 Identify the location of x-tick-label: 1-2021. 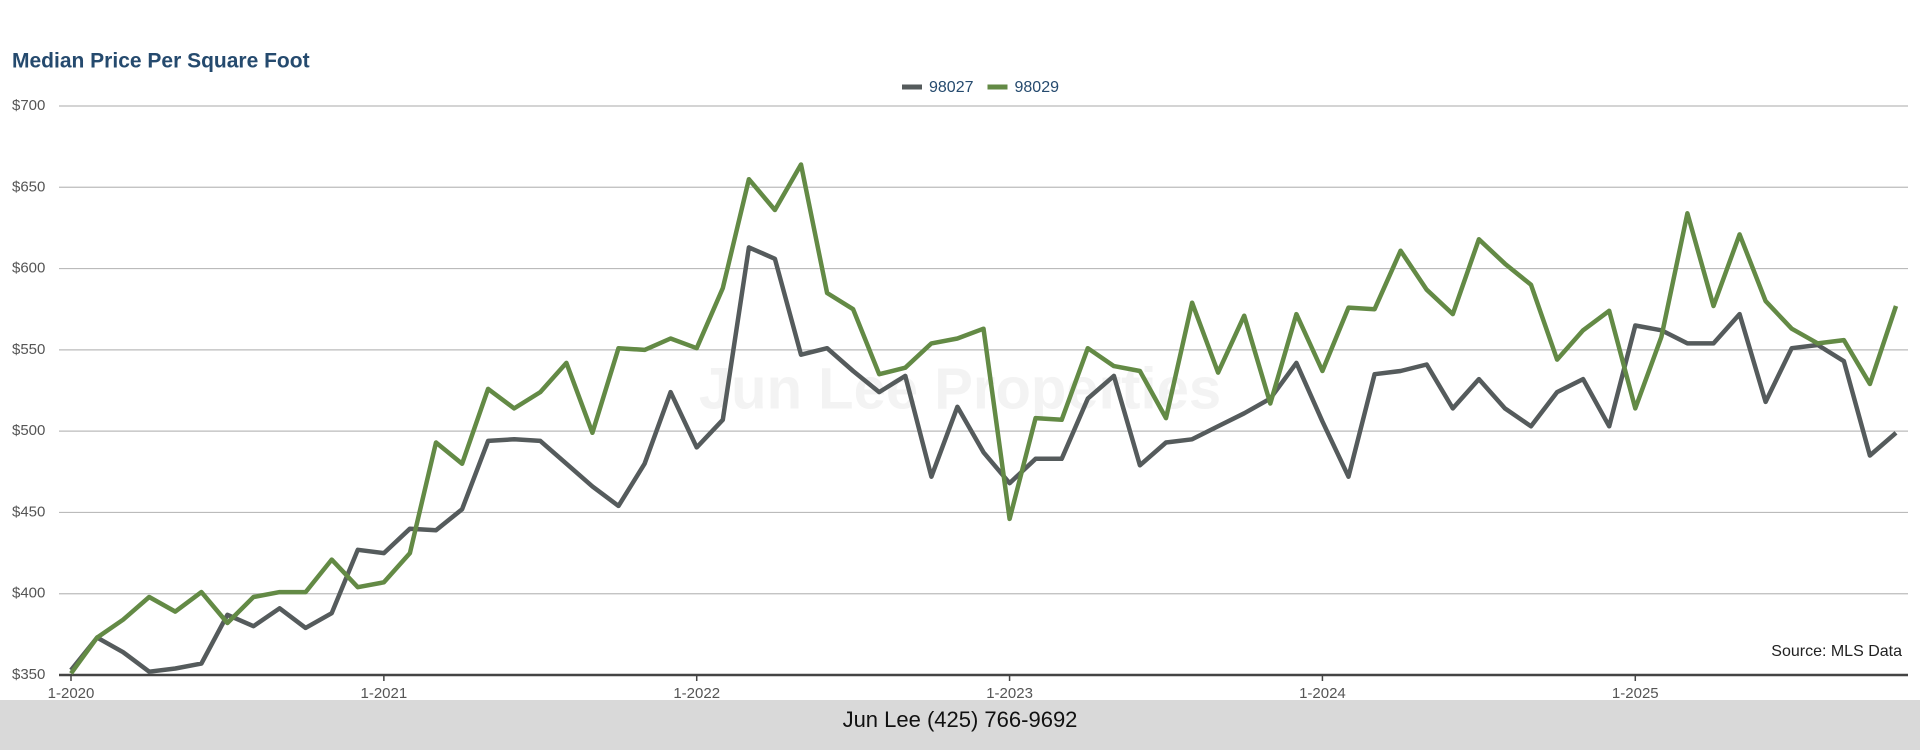
(383, 693).